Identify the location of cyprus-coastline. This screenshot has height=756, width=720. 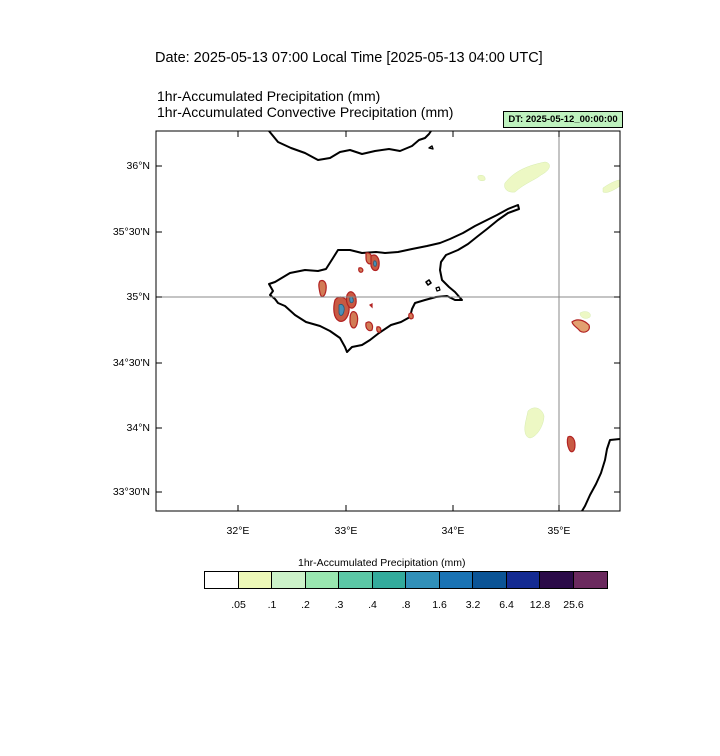
(394, 278).